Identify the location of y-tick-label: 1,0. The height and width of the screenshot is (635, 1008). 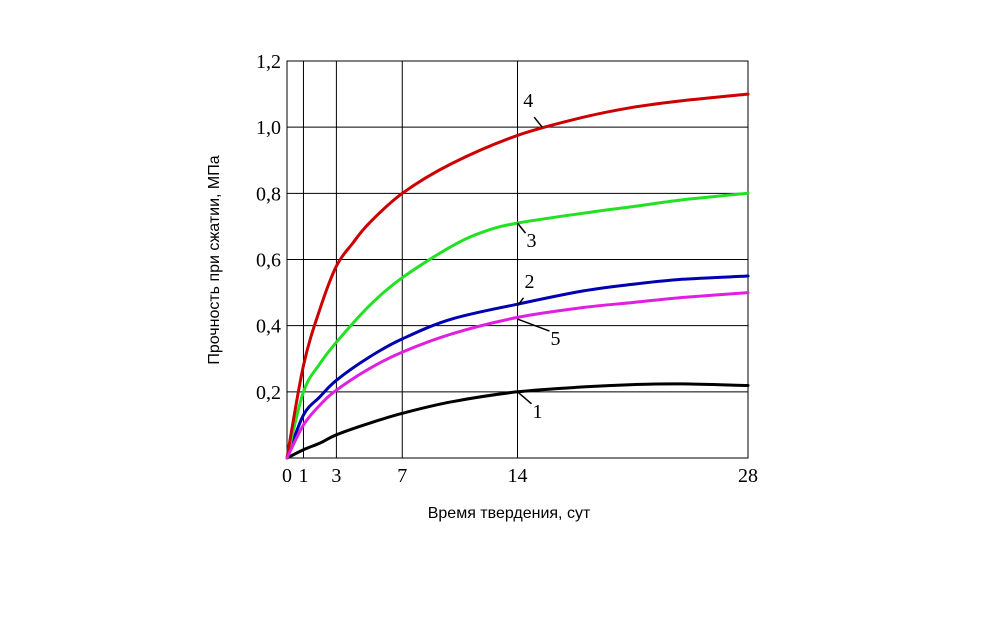
(268, 128).